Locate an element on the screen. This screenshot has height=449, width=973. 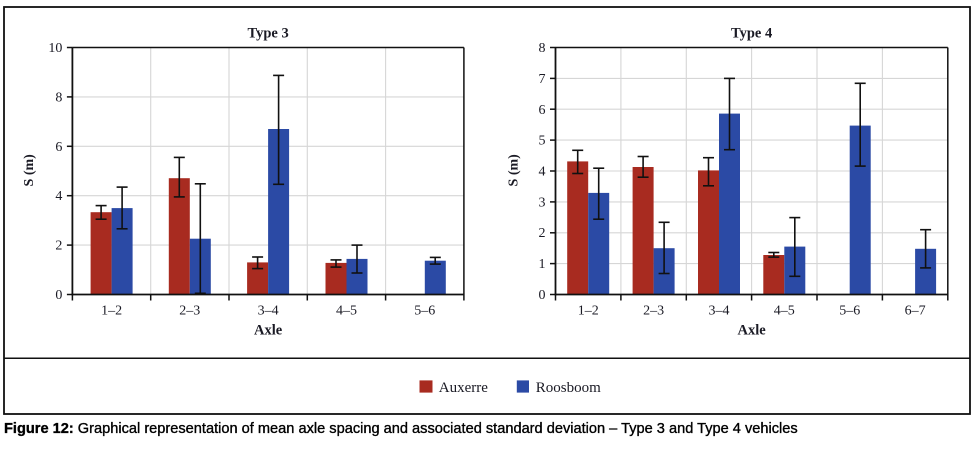
svg-text: Roosboom is located at coordinates (568, 388).